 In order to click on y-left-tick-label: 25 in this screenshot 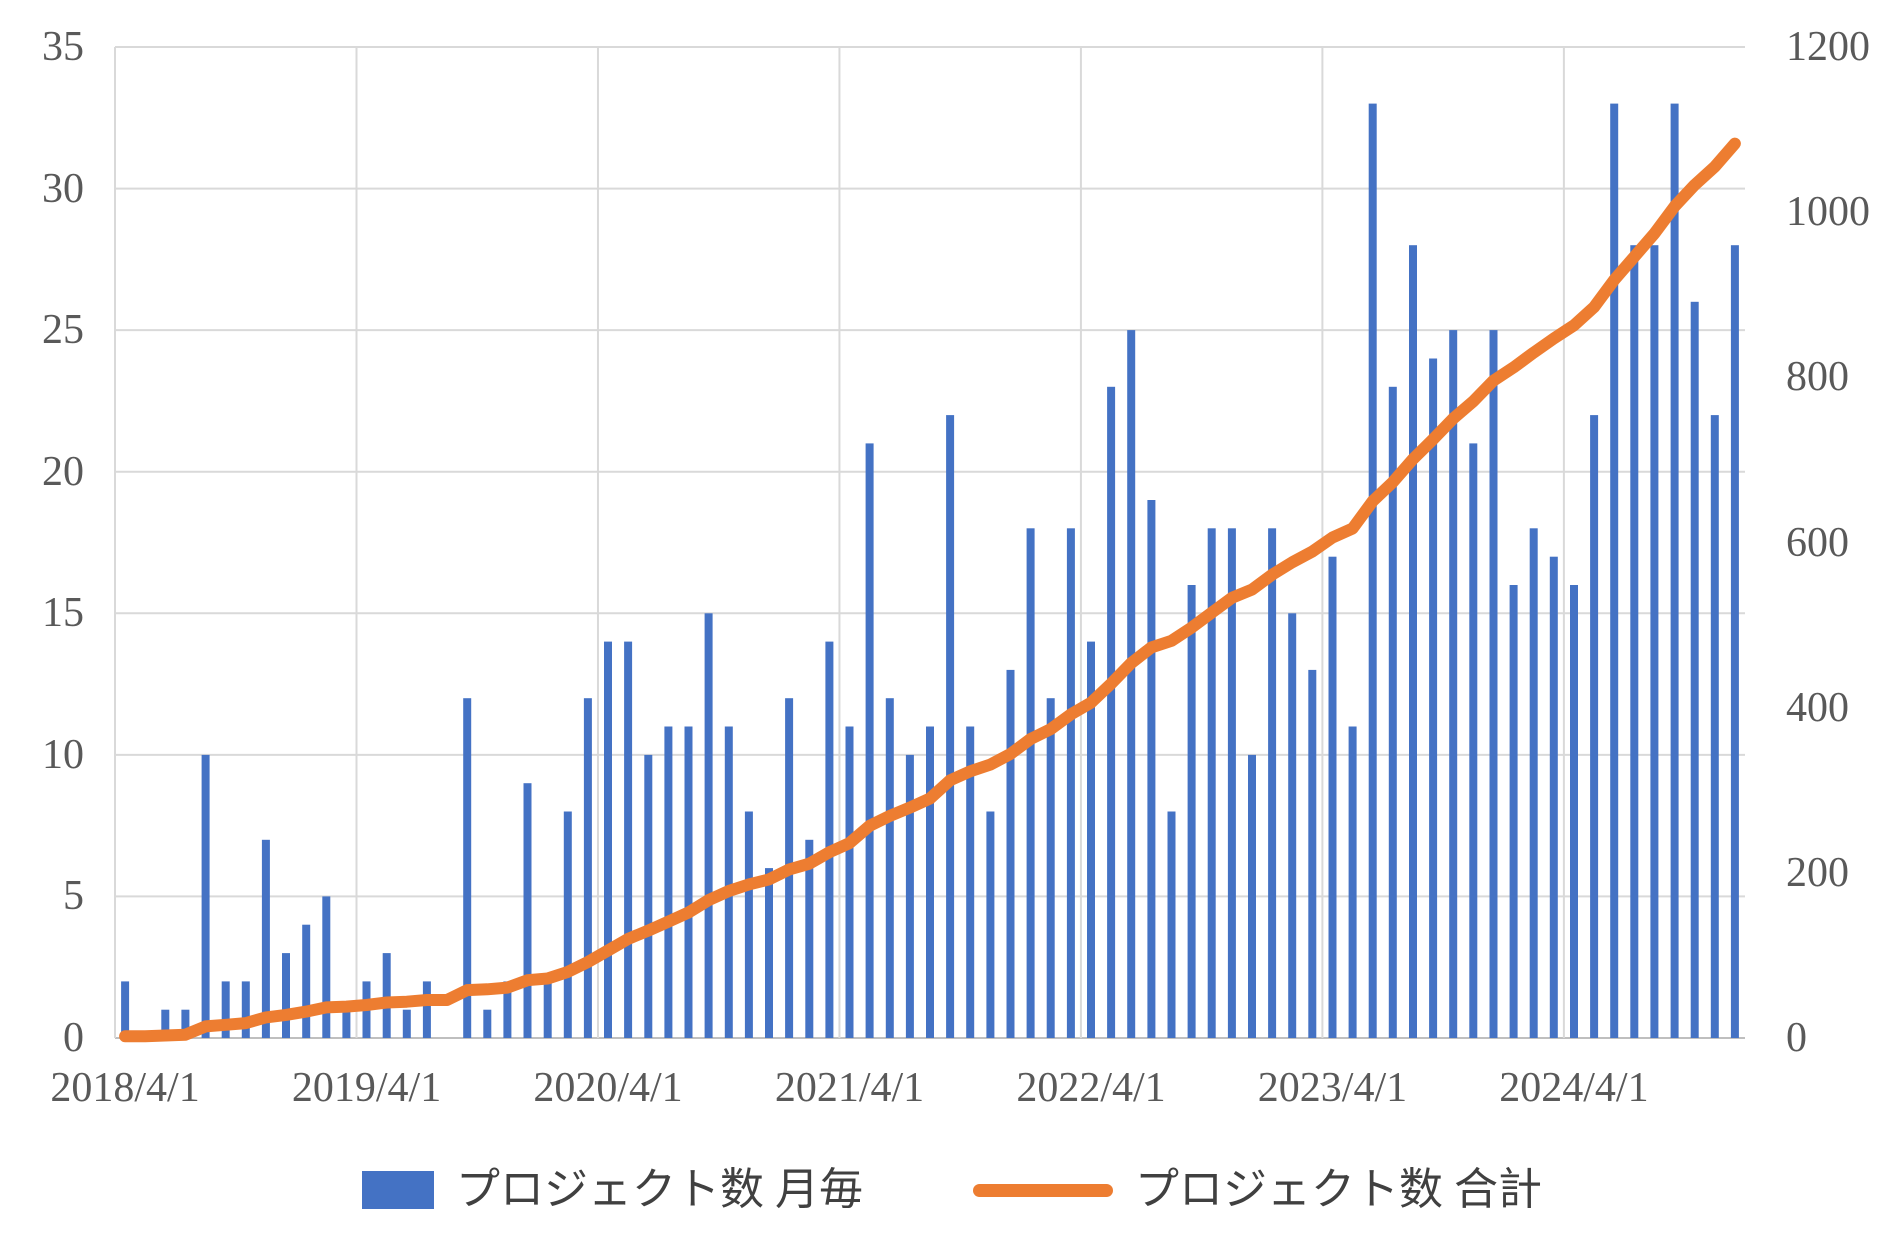, I will do `click(63, 330)`.